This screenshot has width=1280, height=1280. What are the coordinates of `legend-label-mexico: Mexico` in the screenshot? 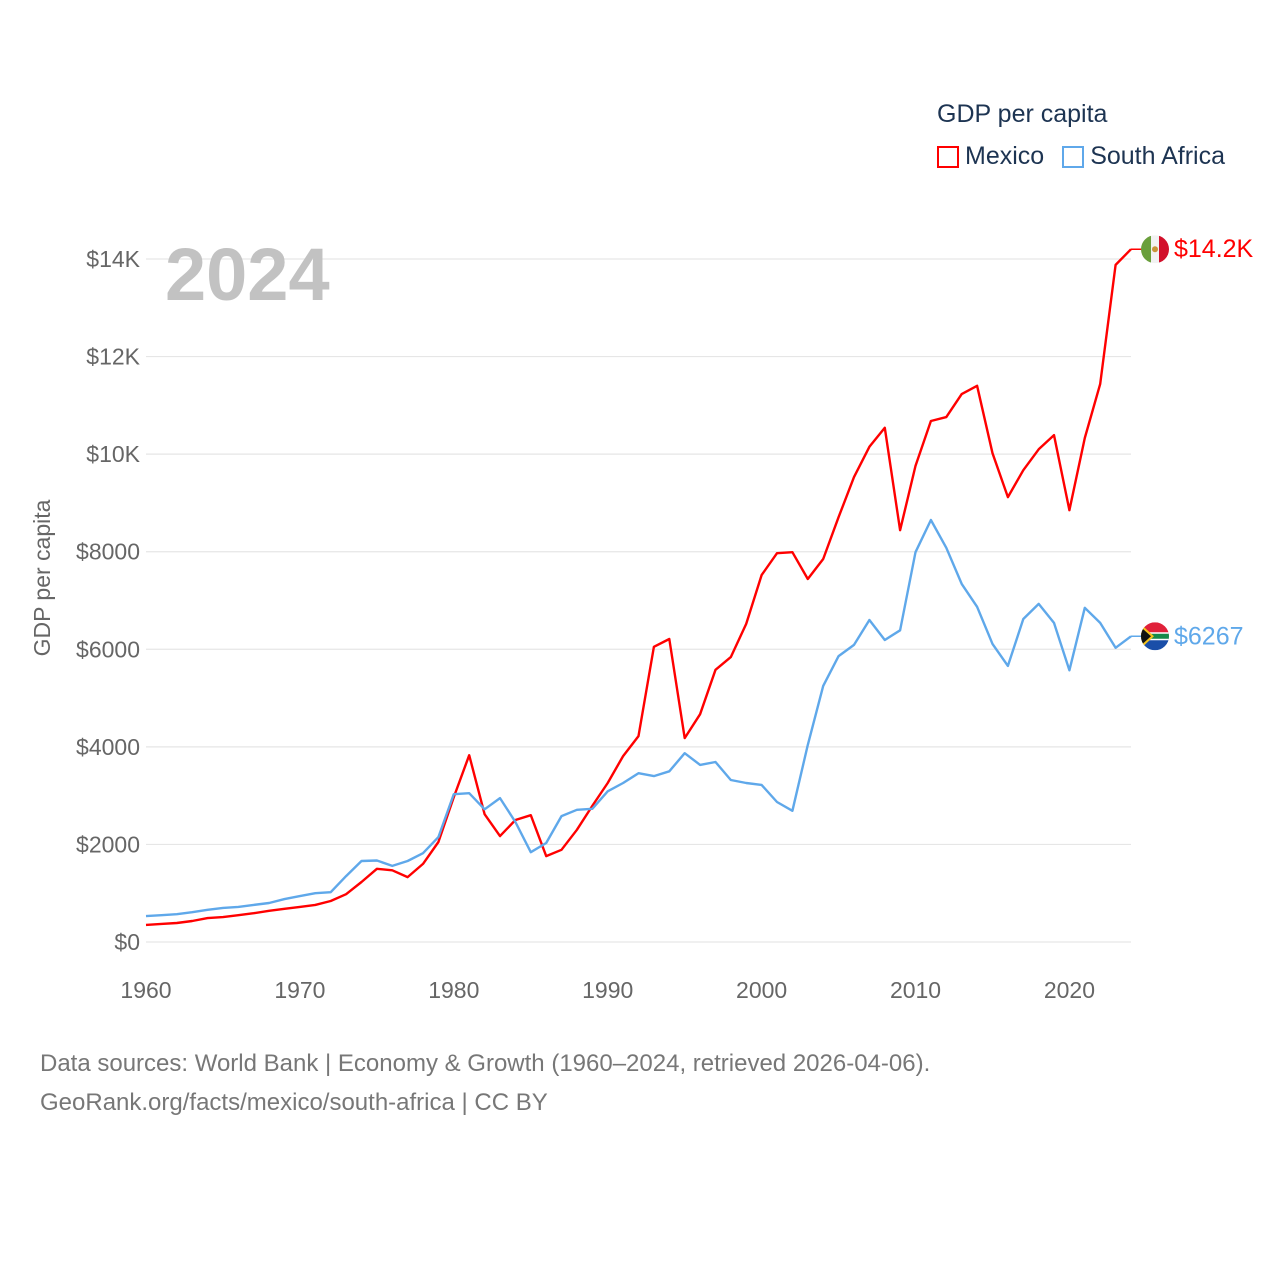 It's located at (1005, 156).